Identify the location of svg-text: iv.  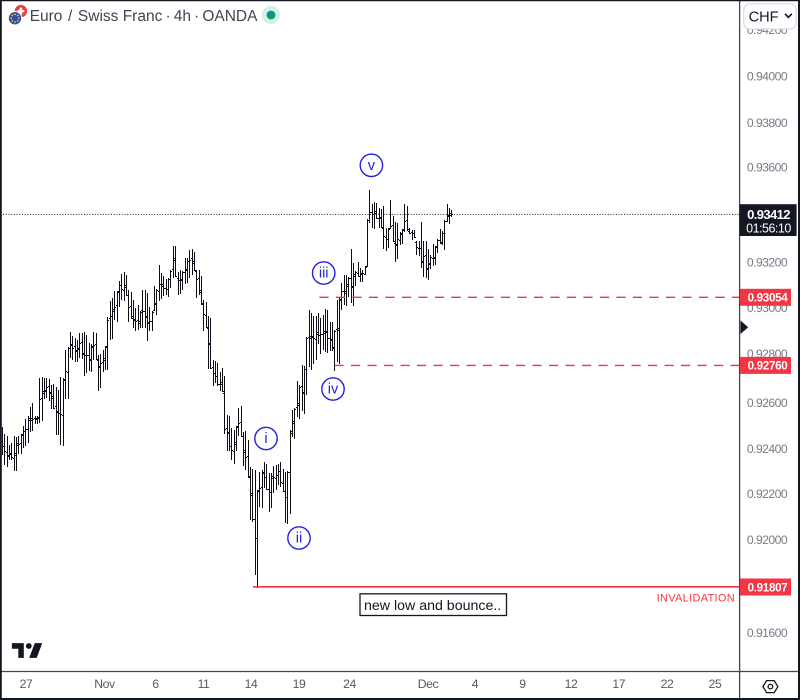
(333, 390).